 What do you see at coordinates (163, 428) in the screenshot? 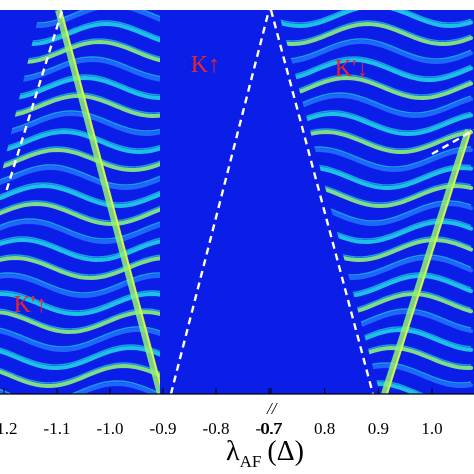
I see `x-tick-label: -0.9` at bounding box center [163, 428].